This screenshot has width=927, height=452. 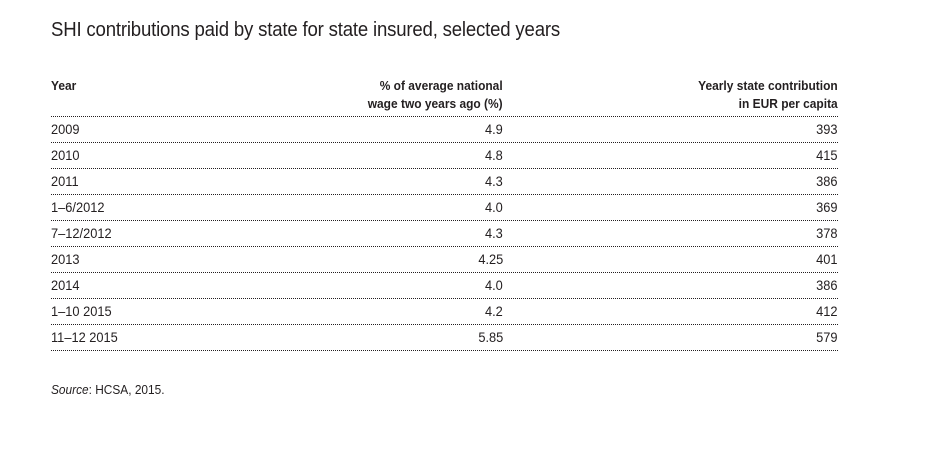 What do you see at coordinates (65, 285) in the screenshot?
I see `cell-year: 2014` at bounding box center [65, 285].